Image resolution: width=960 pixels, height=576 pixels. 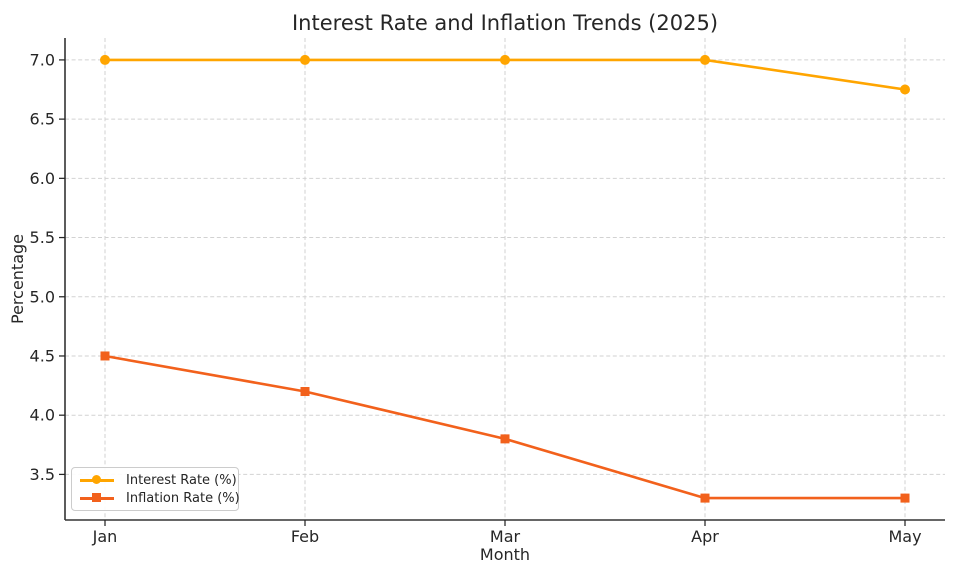 What do you see at coordinates (305, 536) in the screenshot?
I see `x-tick-label: Feb` at bounding box center [305, 536].